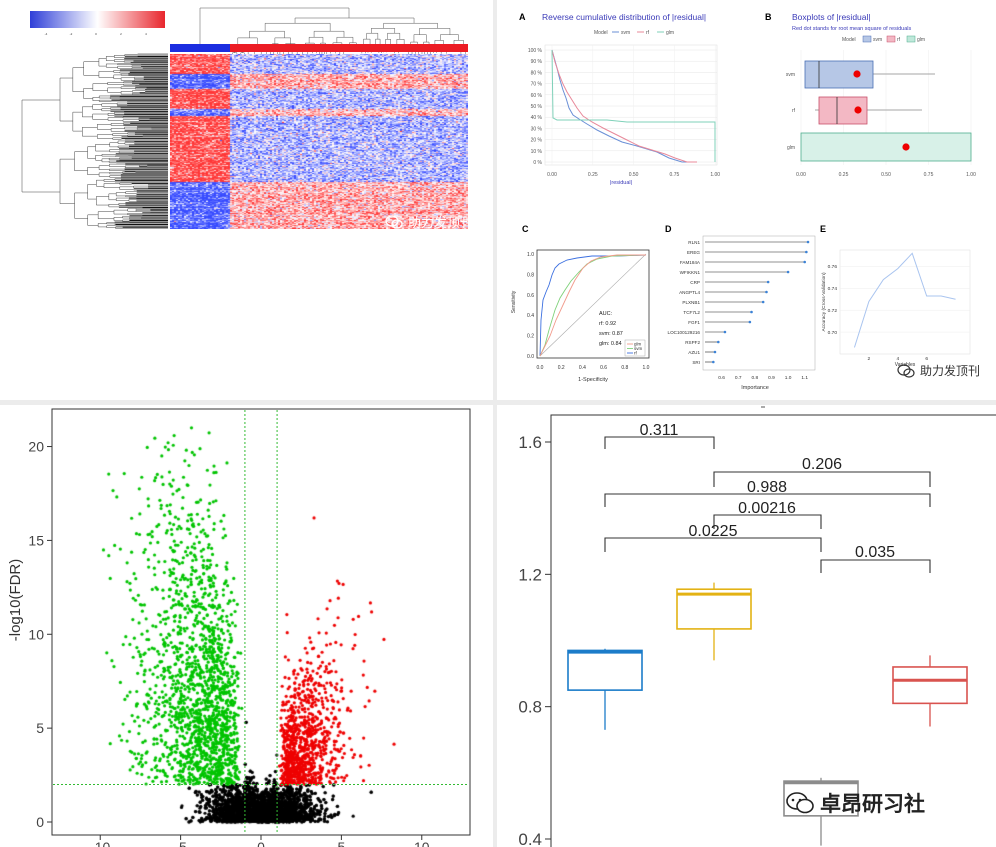 This screenshot has height=847, width=996. I want to click on volcano-ylabel: -log10(FDR), so click(15, 600).